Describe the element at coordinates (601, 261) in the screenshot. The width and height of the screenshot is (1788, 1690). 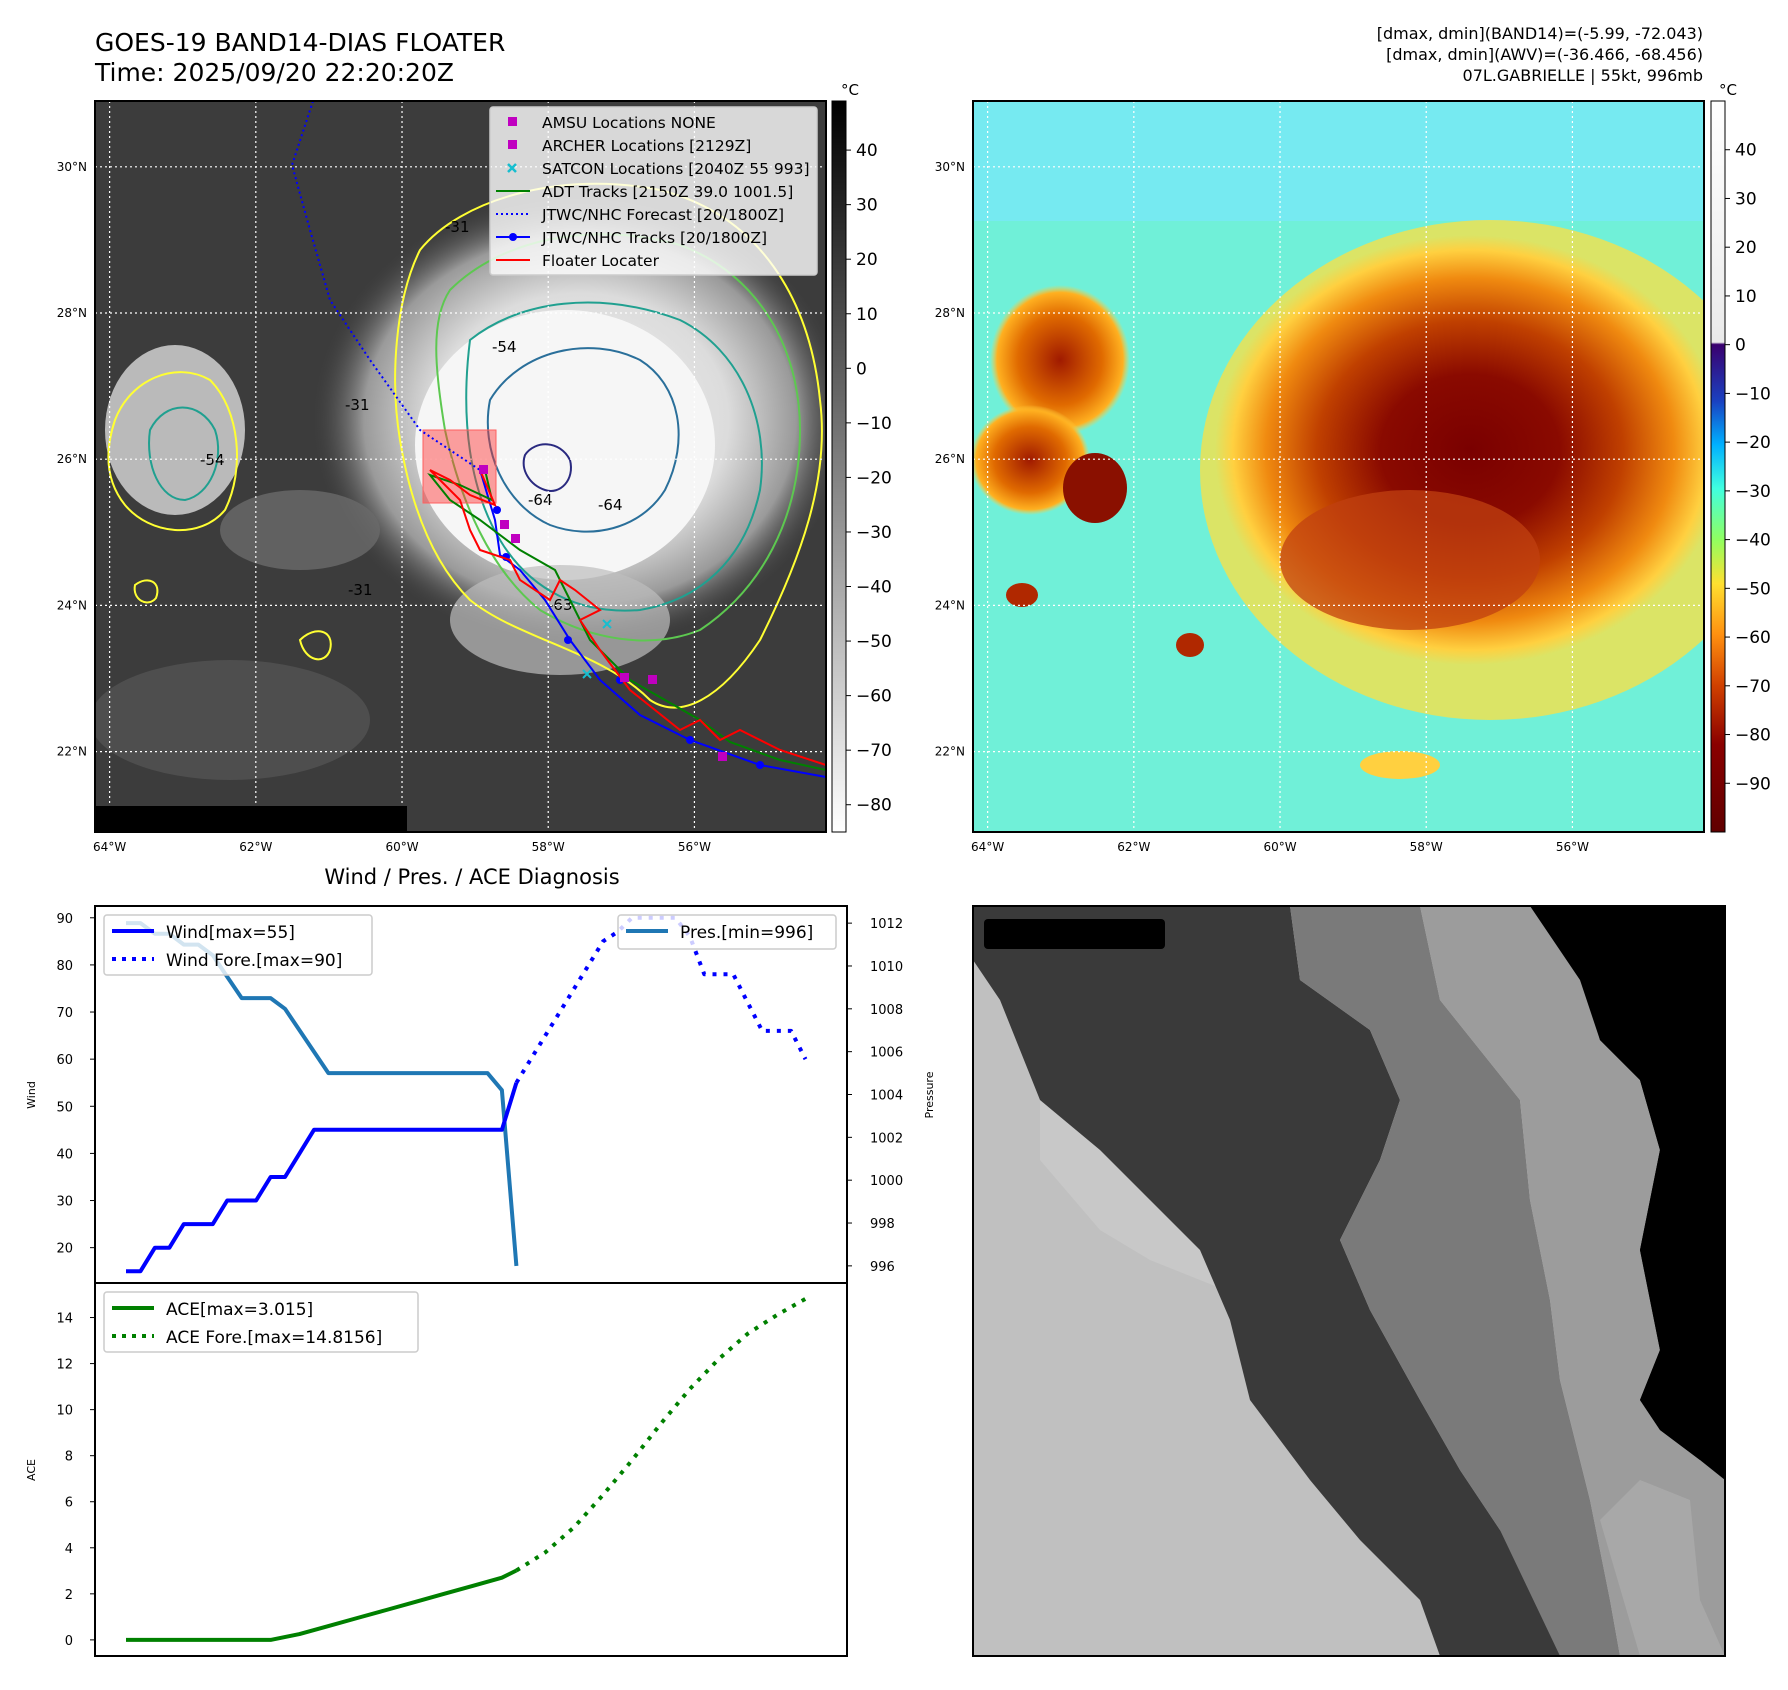
I see `legend-label: Floater Locater` at that location.